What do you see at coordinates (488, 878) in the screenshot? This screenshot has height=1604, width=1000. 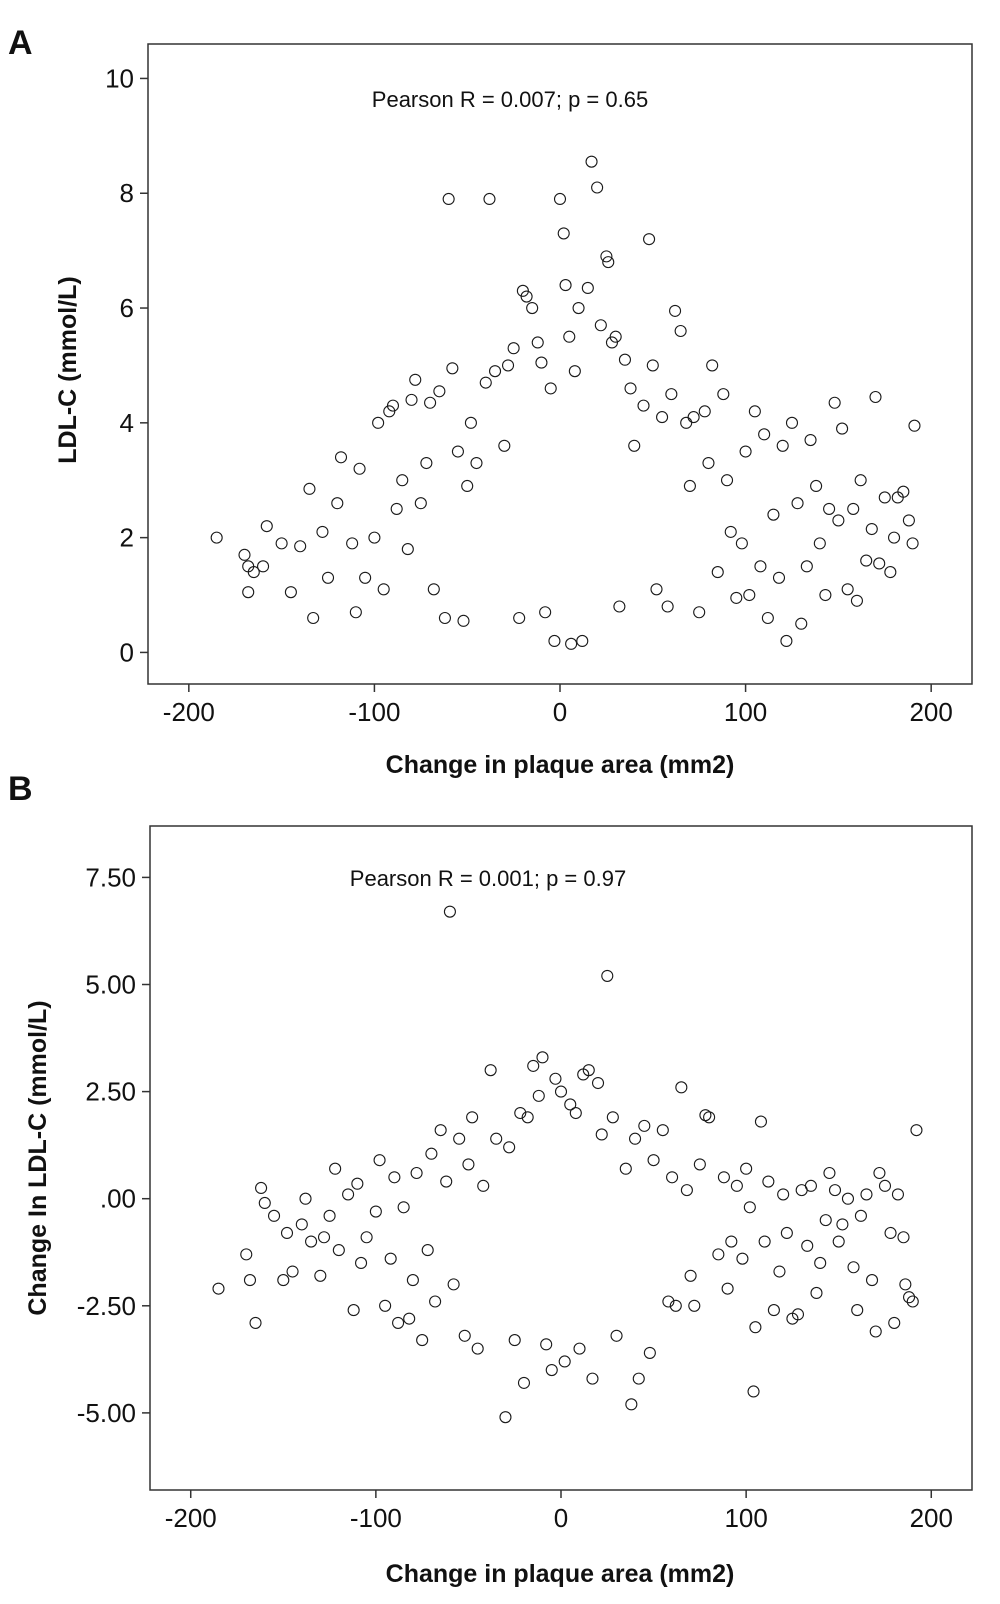 I see `panel-b-annotation: Pearson R = 0.001; p = 0.97` at bounding box center [488, 878].